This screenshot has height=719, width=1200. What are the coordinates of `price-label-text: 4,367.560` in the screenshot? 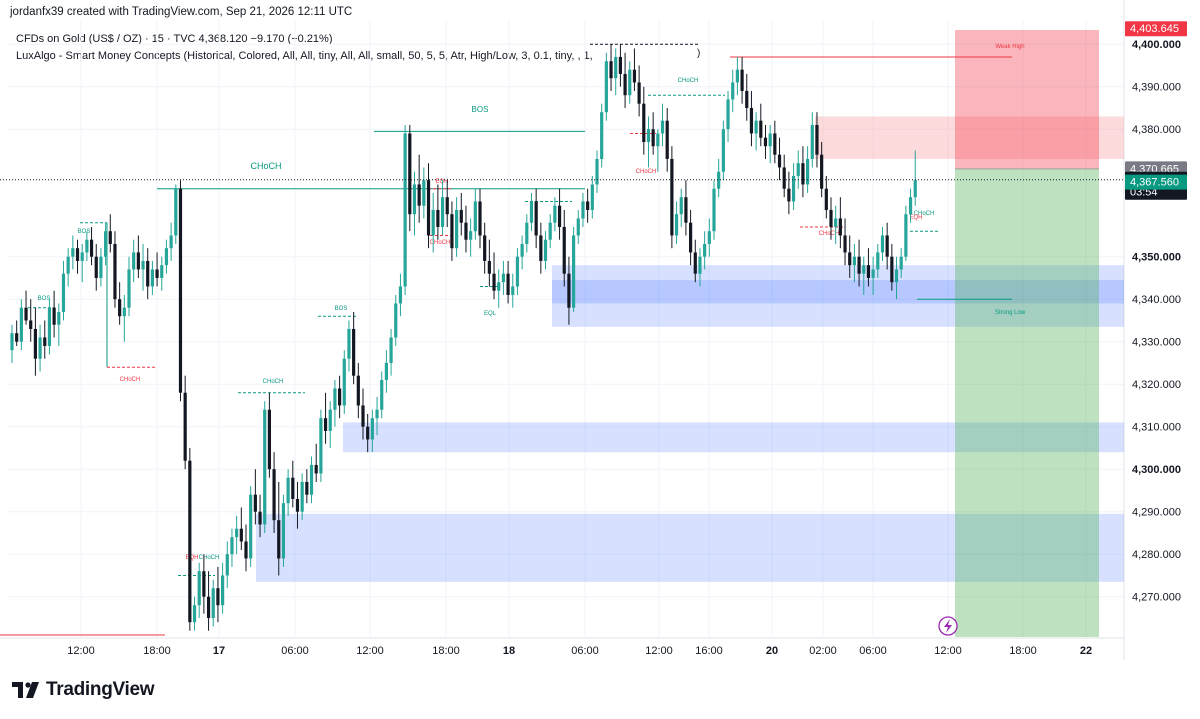 It's located at (1154, 183).